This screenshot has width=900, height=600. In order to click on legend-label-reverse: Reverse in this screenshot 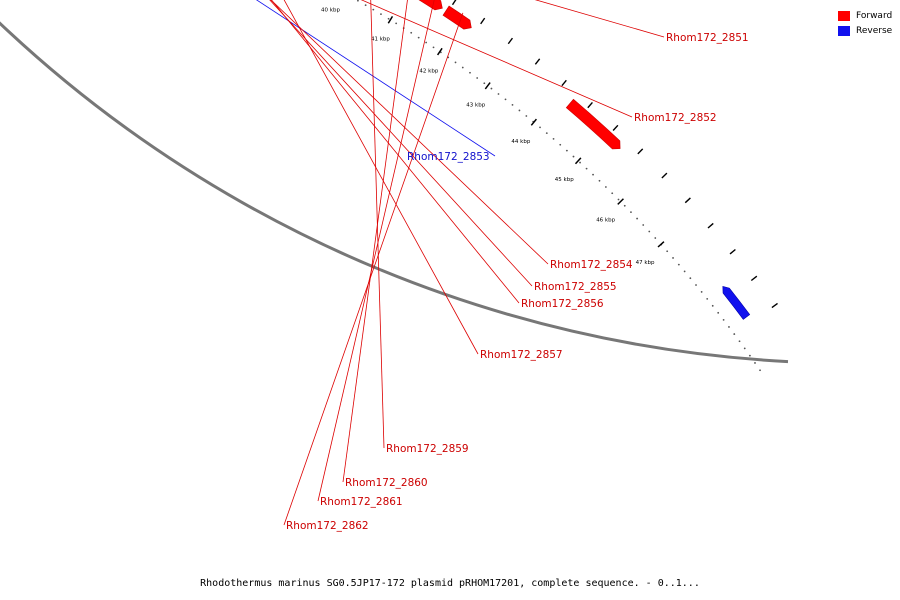, I will do `click(874, 30)`.